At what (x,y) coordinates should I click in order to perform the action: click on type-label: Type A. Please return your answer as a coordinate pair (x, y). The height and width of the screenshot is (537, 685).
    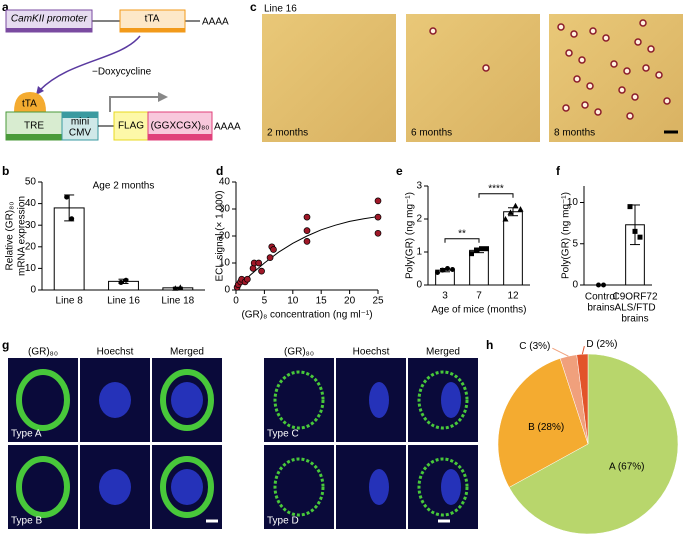
    Looking at the image, I should click on (26, 434).